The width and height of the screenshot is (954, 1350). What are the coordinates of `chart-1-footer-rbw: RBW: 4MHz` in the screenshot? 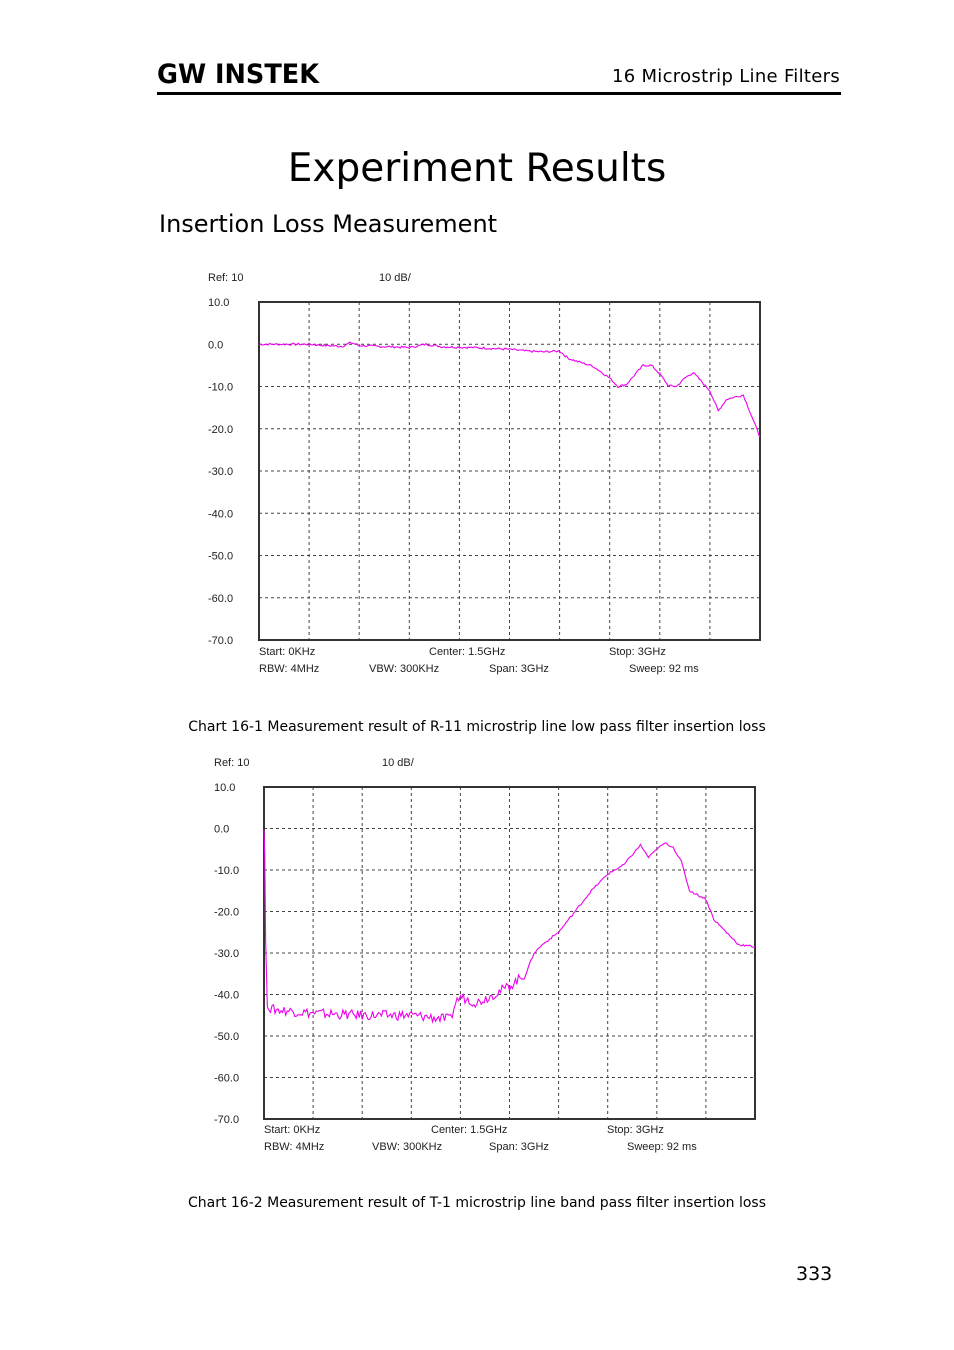 It's located at (289, 669).